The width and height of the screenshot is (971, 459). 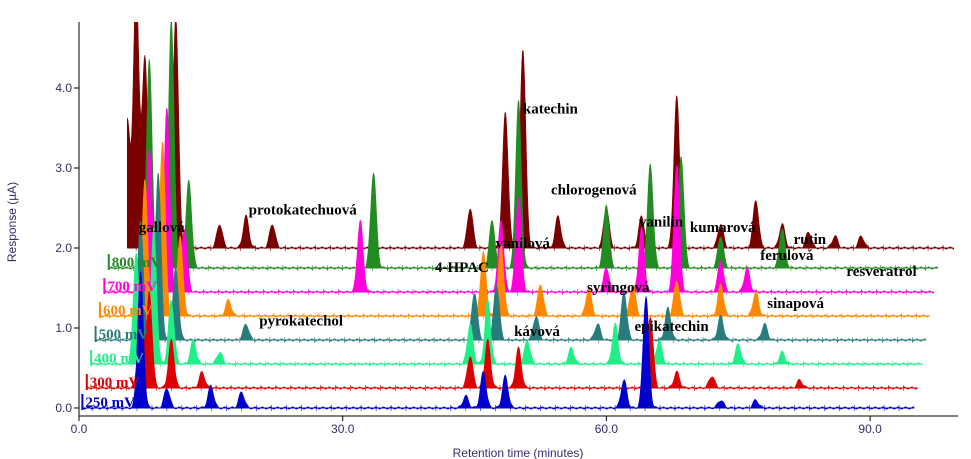 I want to click on peak-label: kumarová, so click(x=723, y=228).